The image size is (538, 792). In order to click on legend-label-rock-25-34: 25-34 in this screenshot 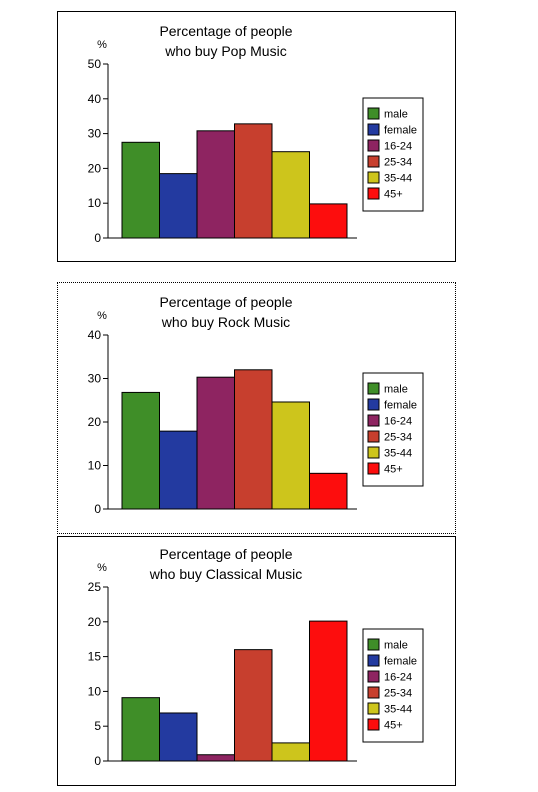, I will do `click(398, 438)`.